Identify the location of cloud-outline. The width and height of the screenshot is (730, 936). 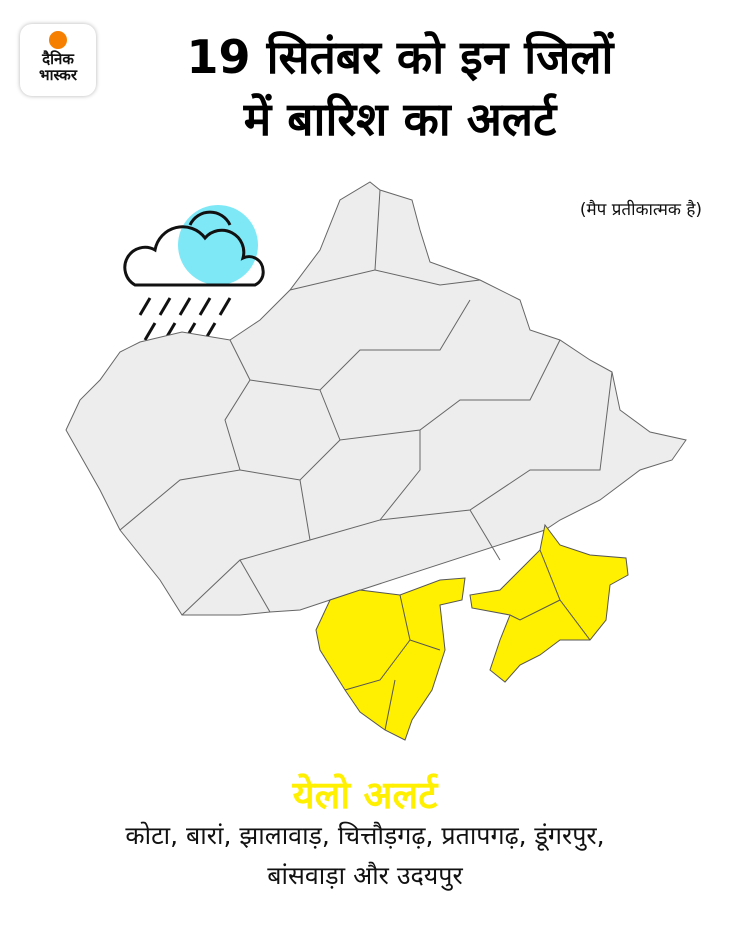
(194, 256).